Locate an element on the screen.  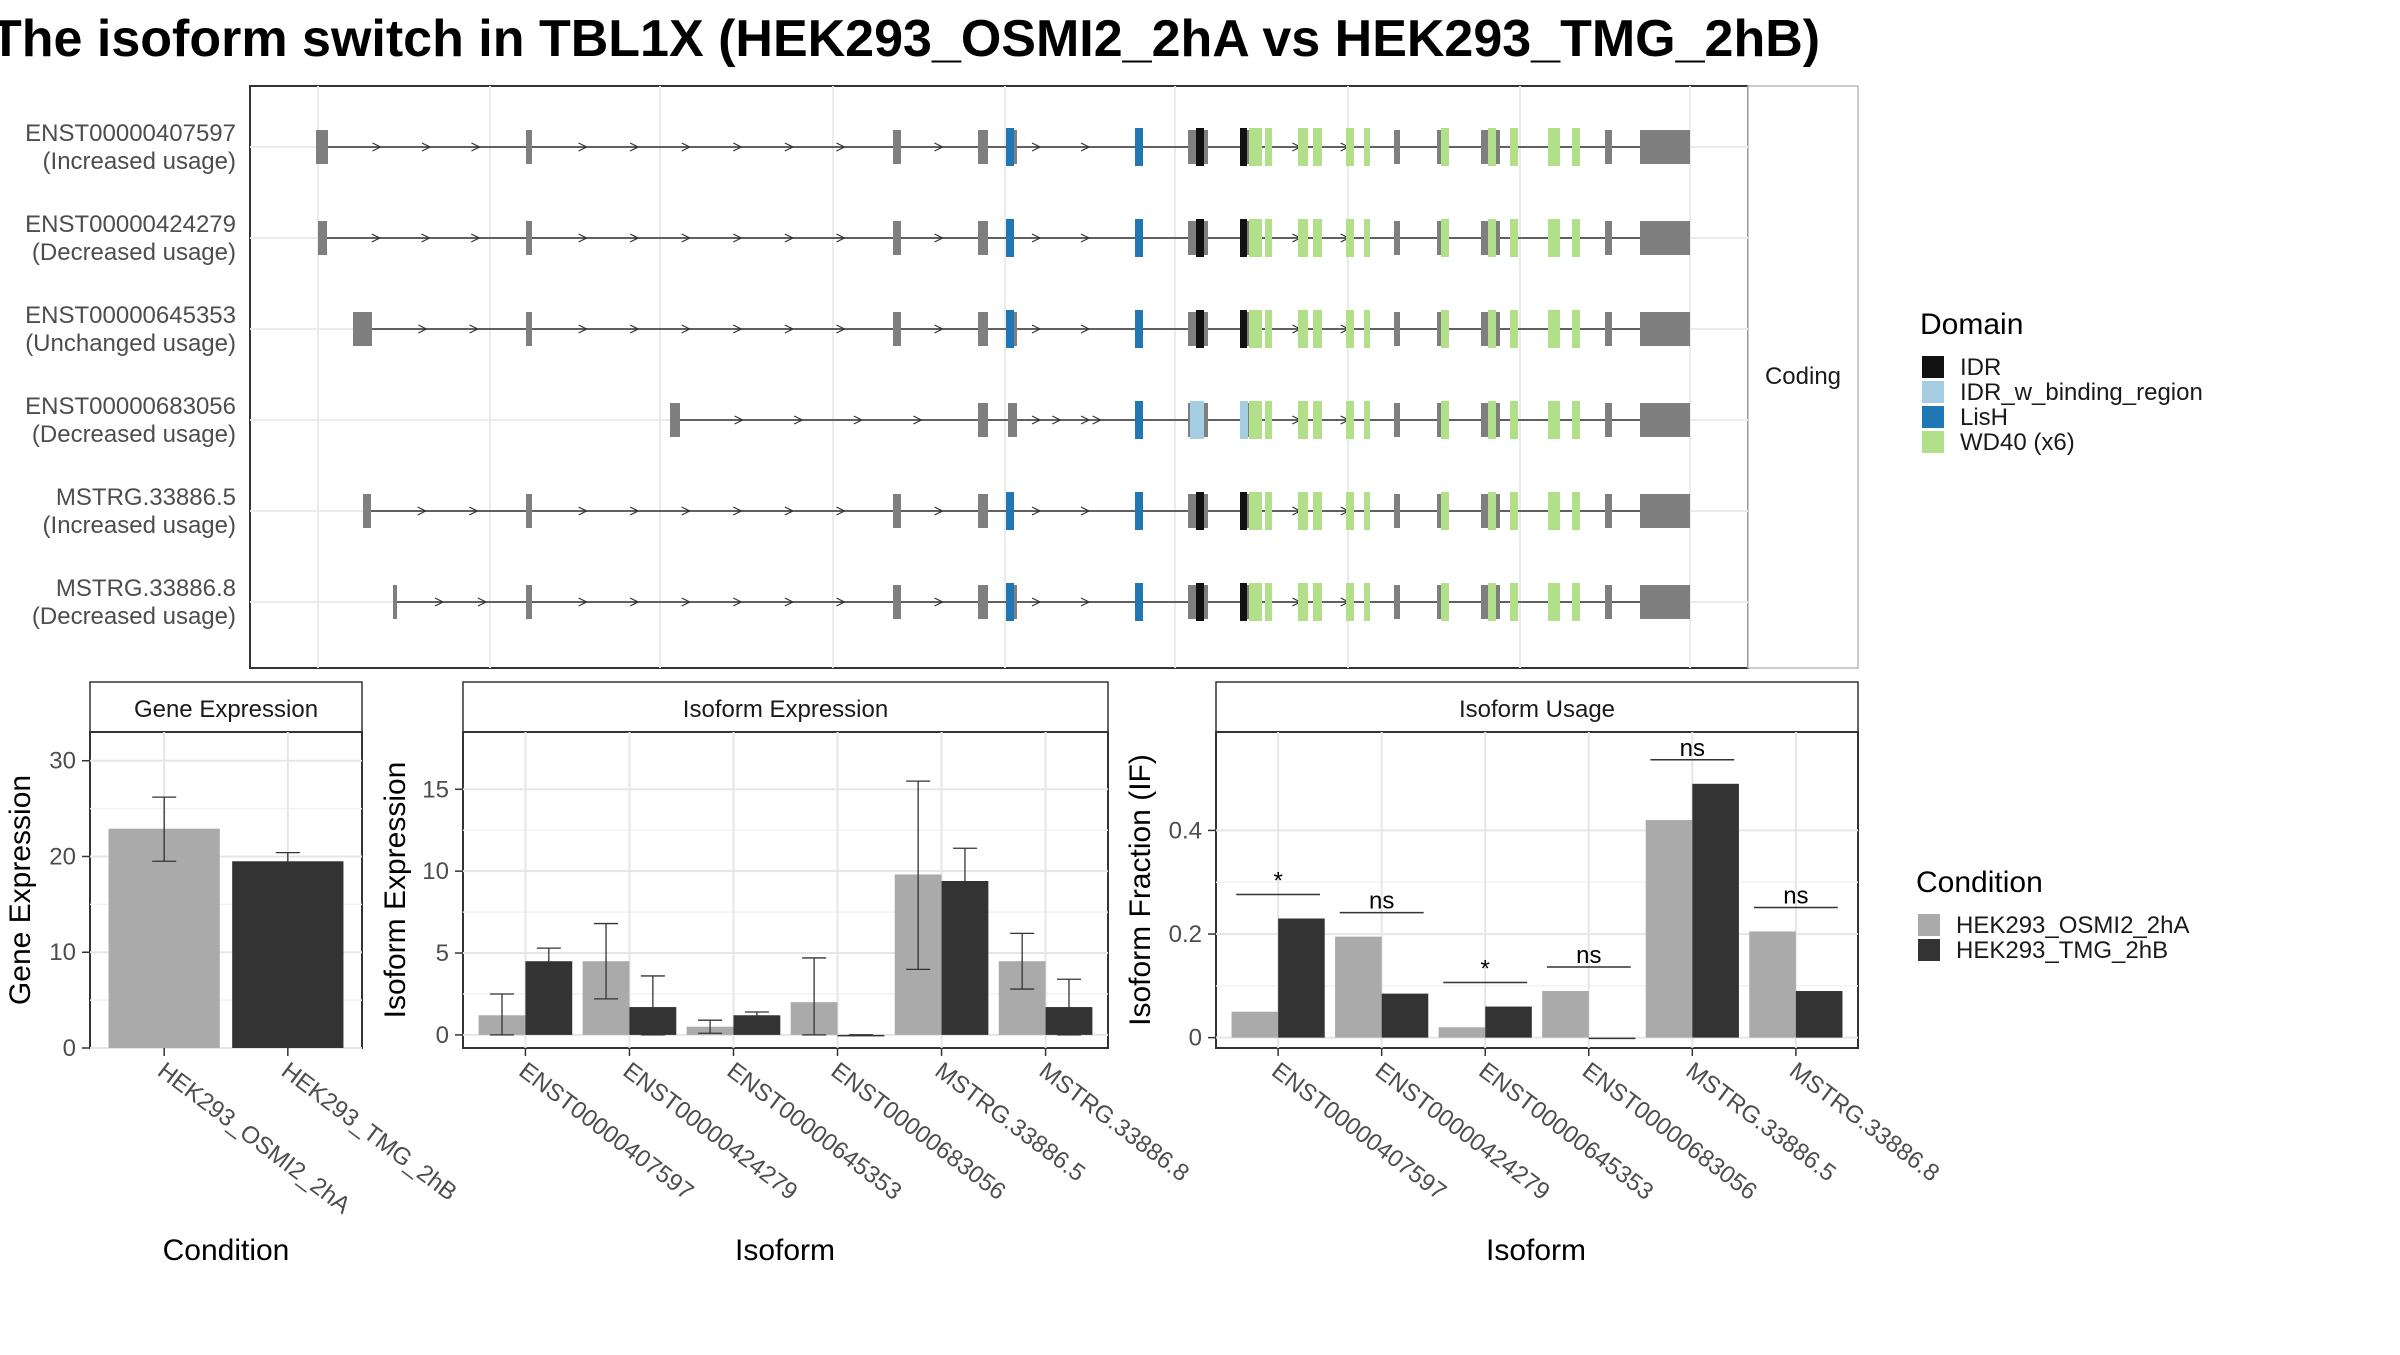
domain-legend-label: WD40 (x6) is located at coordinates (2017, 442).